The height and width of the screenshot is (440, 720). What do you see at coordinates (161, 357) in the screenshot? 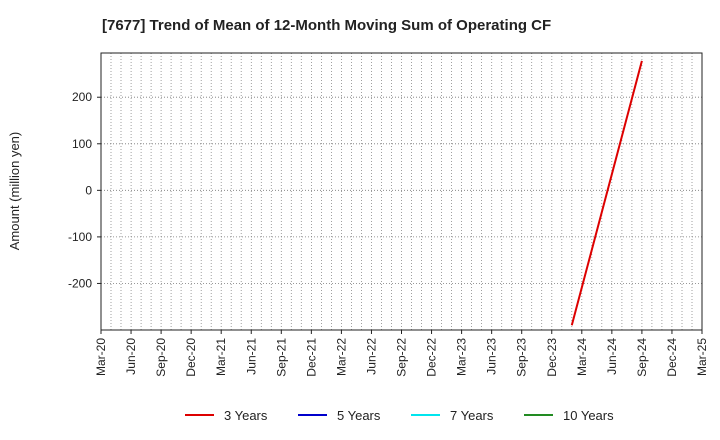
I see `x-tick-label: Sep-20` at bounding box center [161, 357].